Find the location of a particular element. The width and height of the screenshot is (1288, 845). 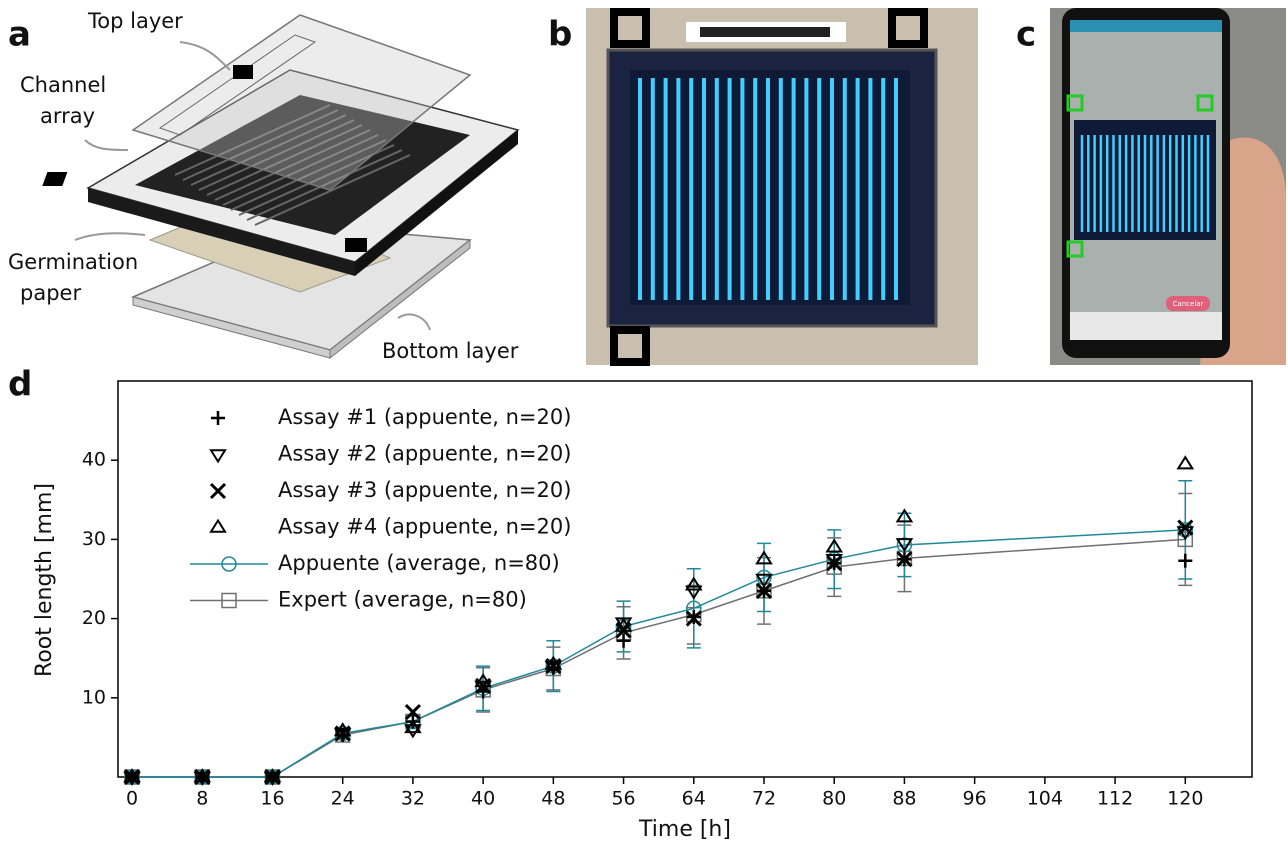

callout: array is located at coordinates (67, 116).